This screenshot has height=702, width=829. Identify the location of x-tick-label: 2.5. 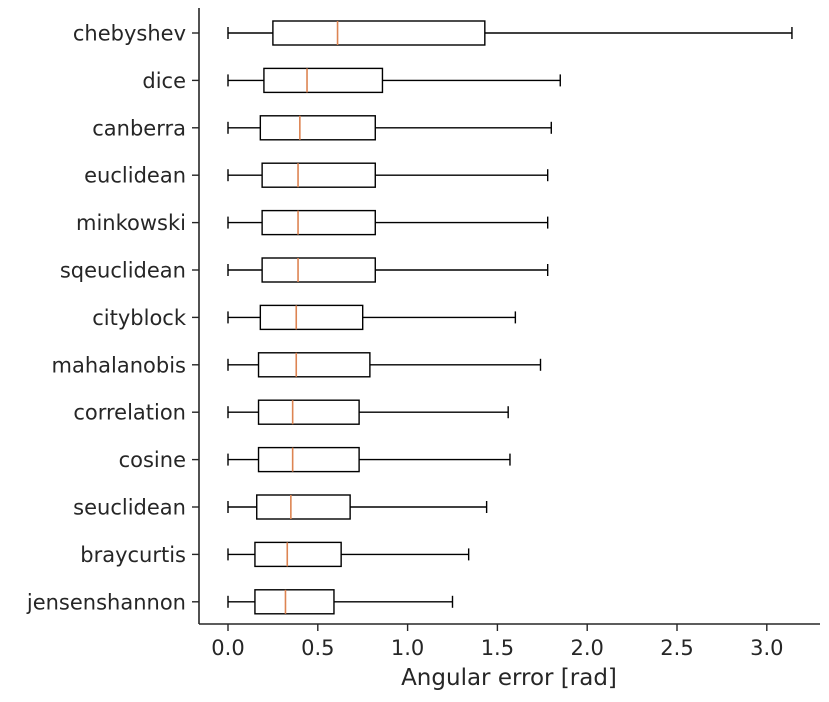
(676, 648).